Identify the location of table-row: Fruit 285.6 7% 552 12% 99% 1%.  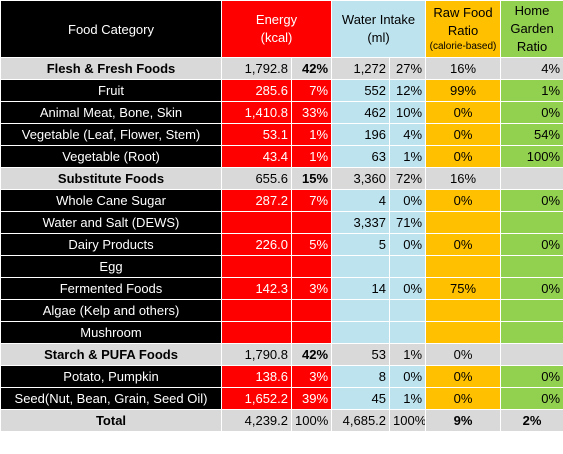
(281, 90).